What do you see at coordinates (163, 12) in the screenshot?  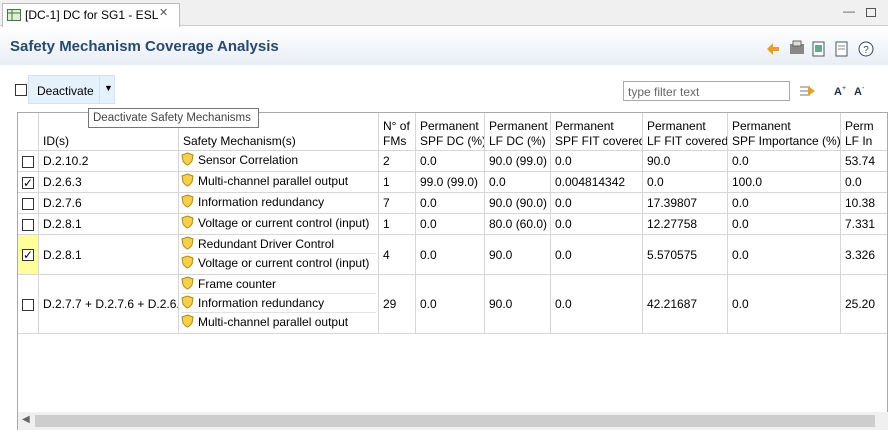 I see `tab-close: ✕` at bounding box center [163, 12].